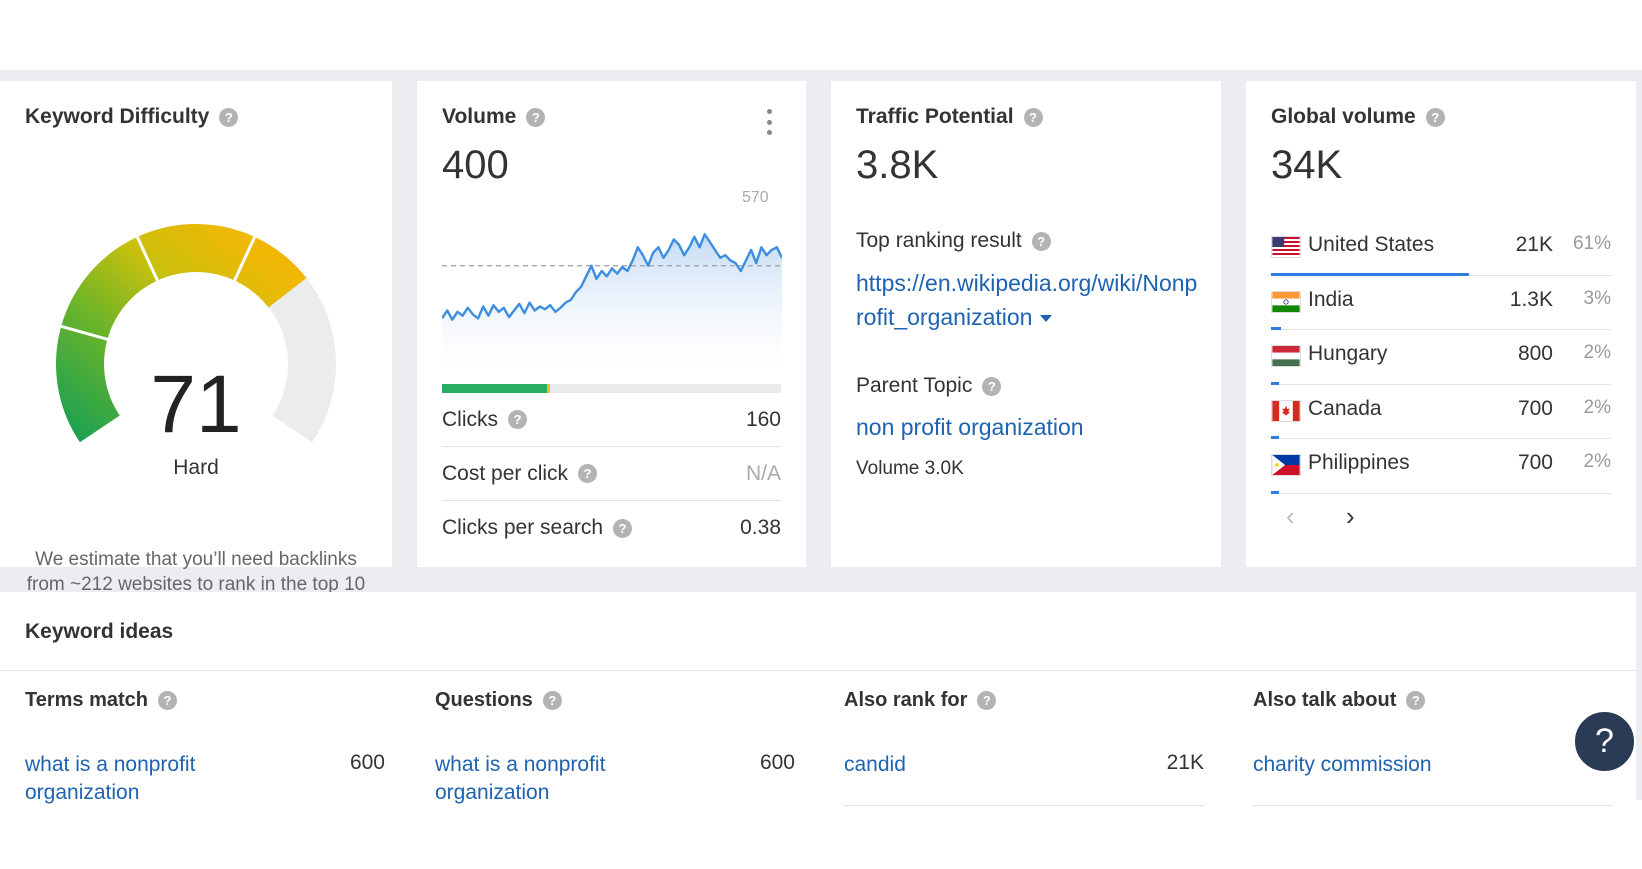 The image size is (1642, 869). Describe the element at coordinates (495, 388) in the screenshot. I see `clicks-share-fill` at that location.